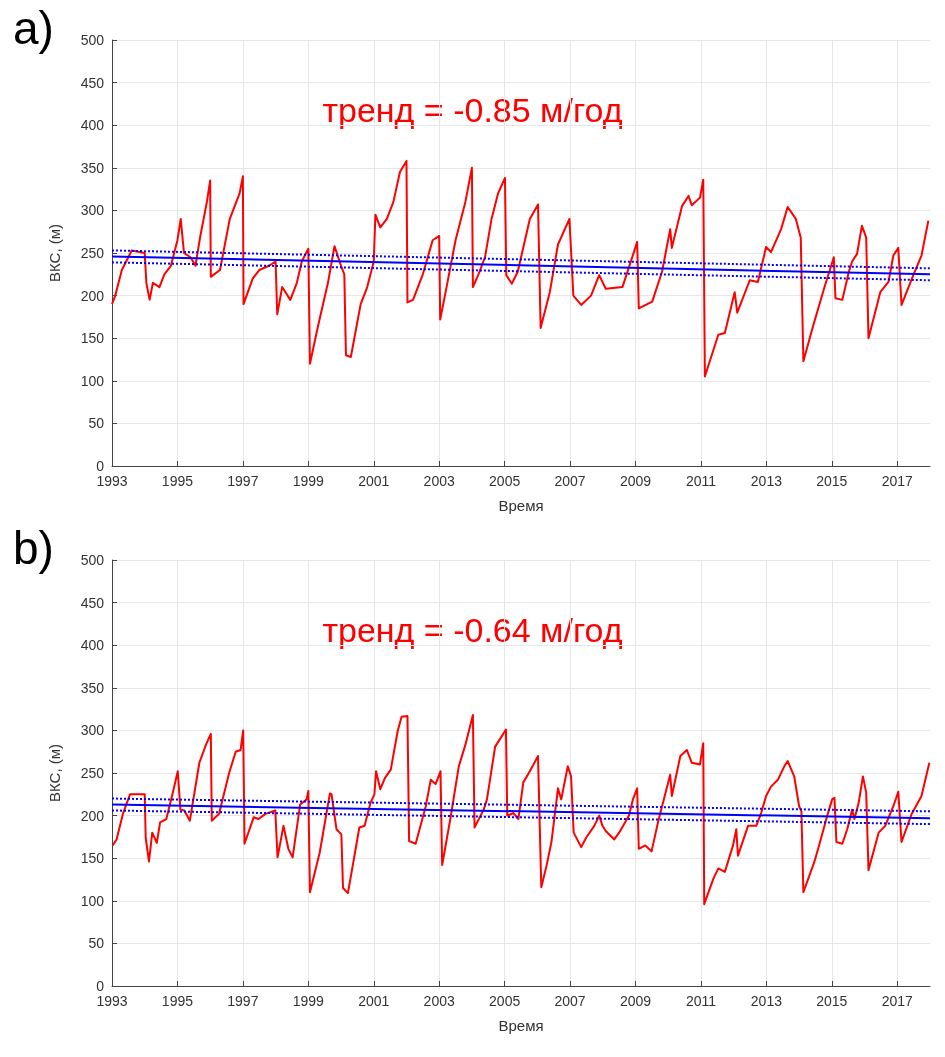 This screenshot has width=945, height=1057. Describe the element at coordinates (33, 28) in the screenshot. I see `chart-title: a)` at that location.